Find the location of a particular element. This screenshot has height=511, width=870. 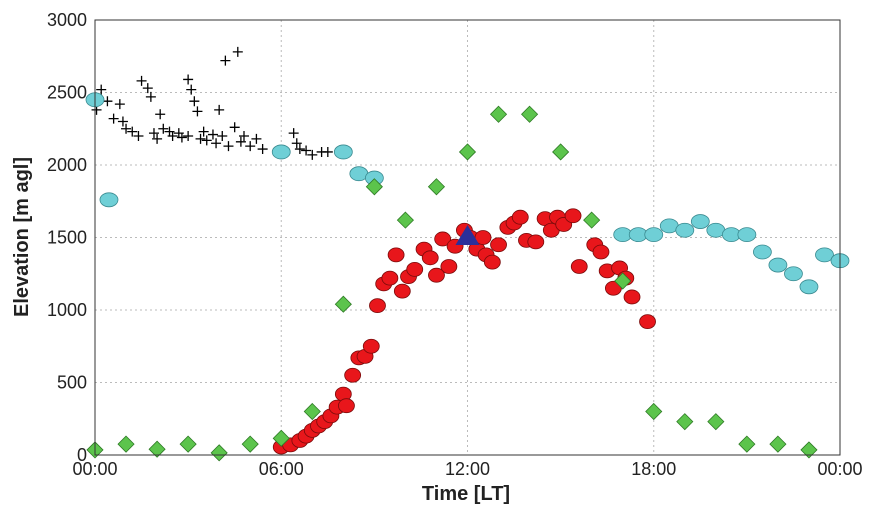

y-tick-label: 2500 is located at coordinates (67, 93).